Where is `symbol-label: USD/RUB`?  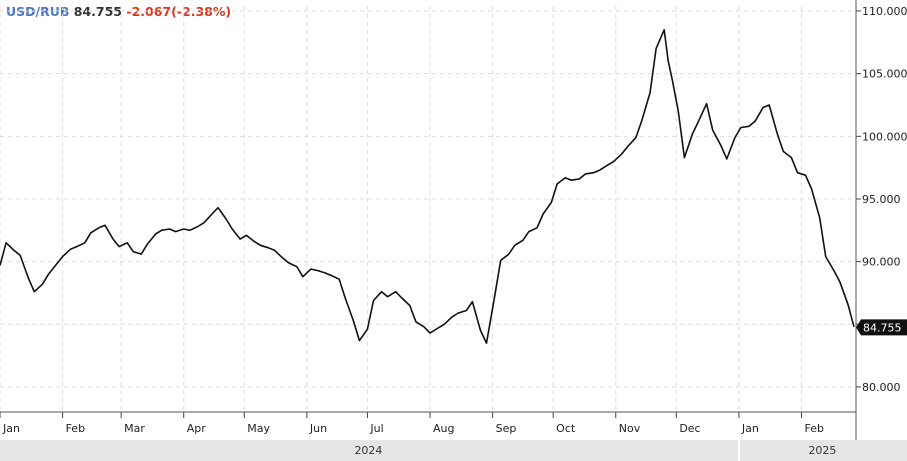 symbol-label: USD/RUB is located at coordinates (38, 11).